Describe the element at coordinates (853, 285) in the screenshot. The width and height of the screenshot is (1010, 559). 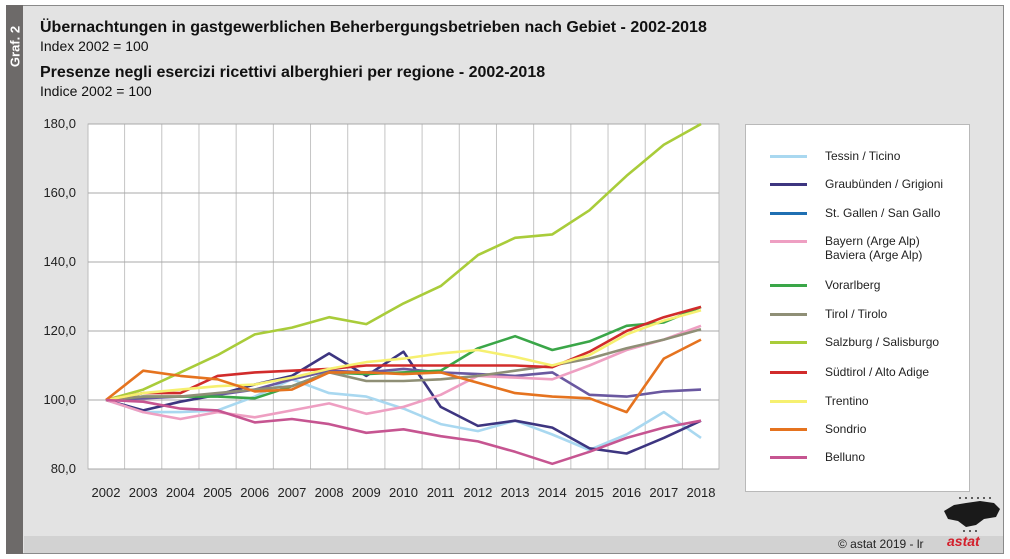
I see `legend-label: Vorarlberg` at that location.